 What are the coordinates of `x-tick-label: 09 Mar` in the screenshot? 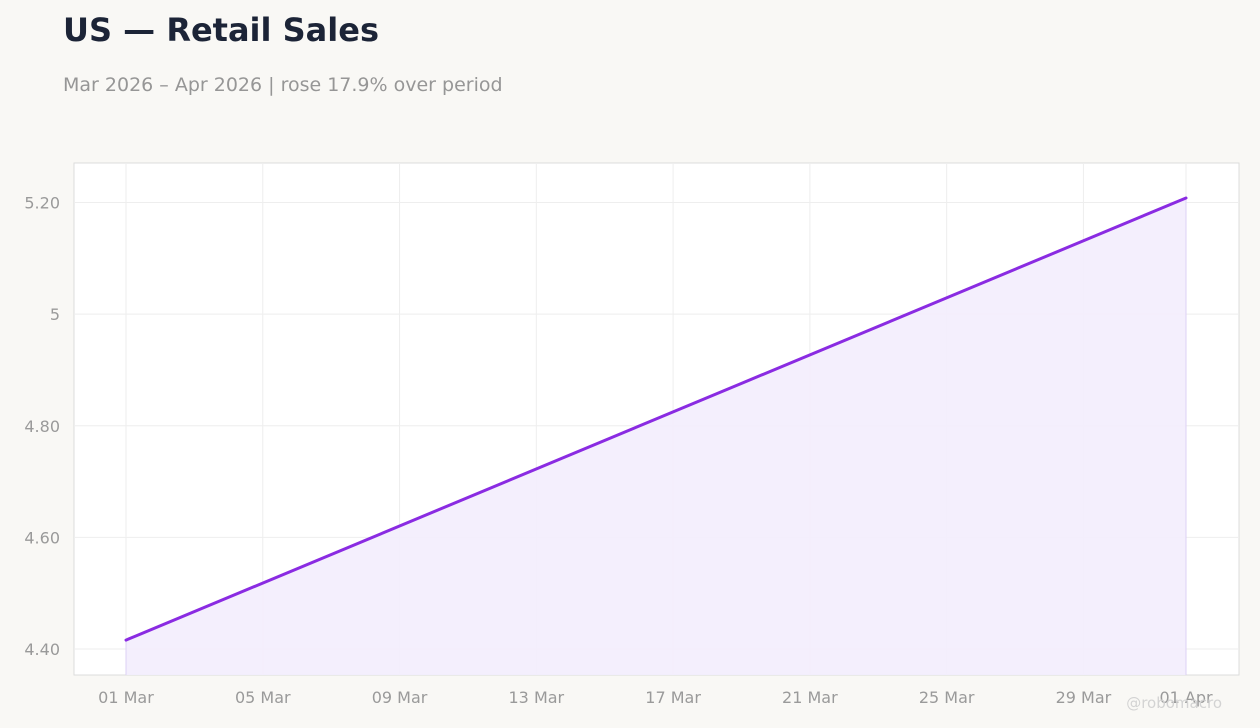 It's located at (400, 697).